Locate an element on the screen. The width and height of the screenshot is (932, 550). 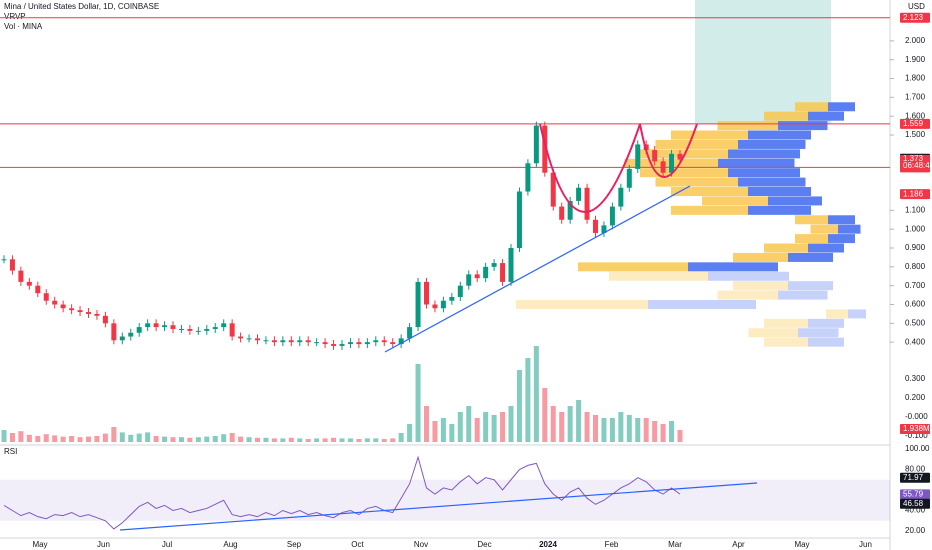
time-label: Jul is located at coordinates (167, 544).